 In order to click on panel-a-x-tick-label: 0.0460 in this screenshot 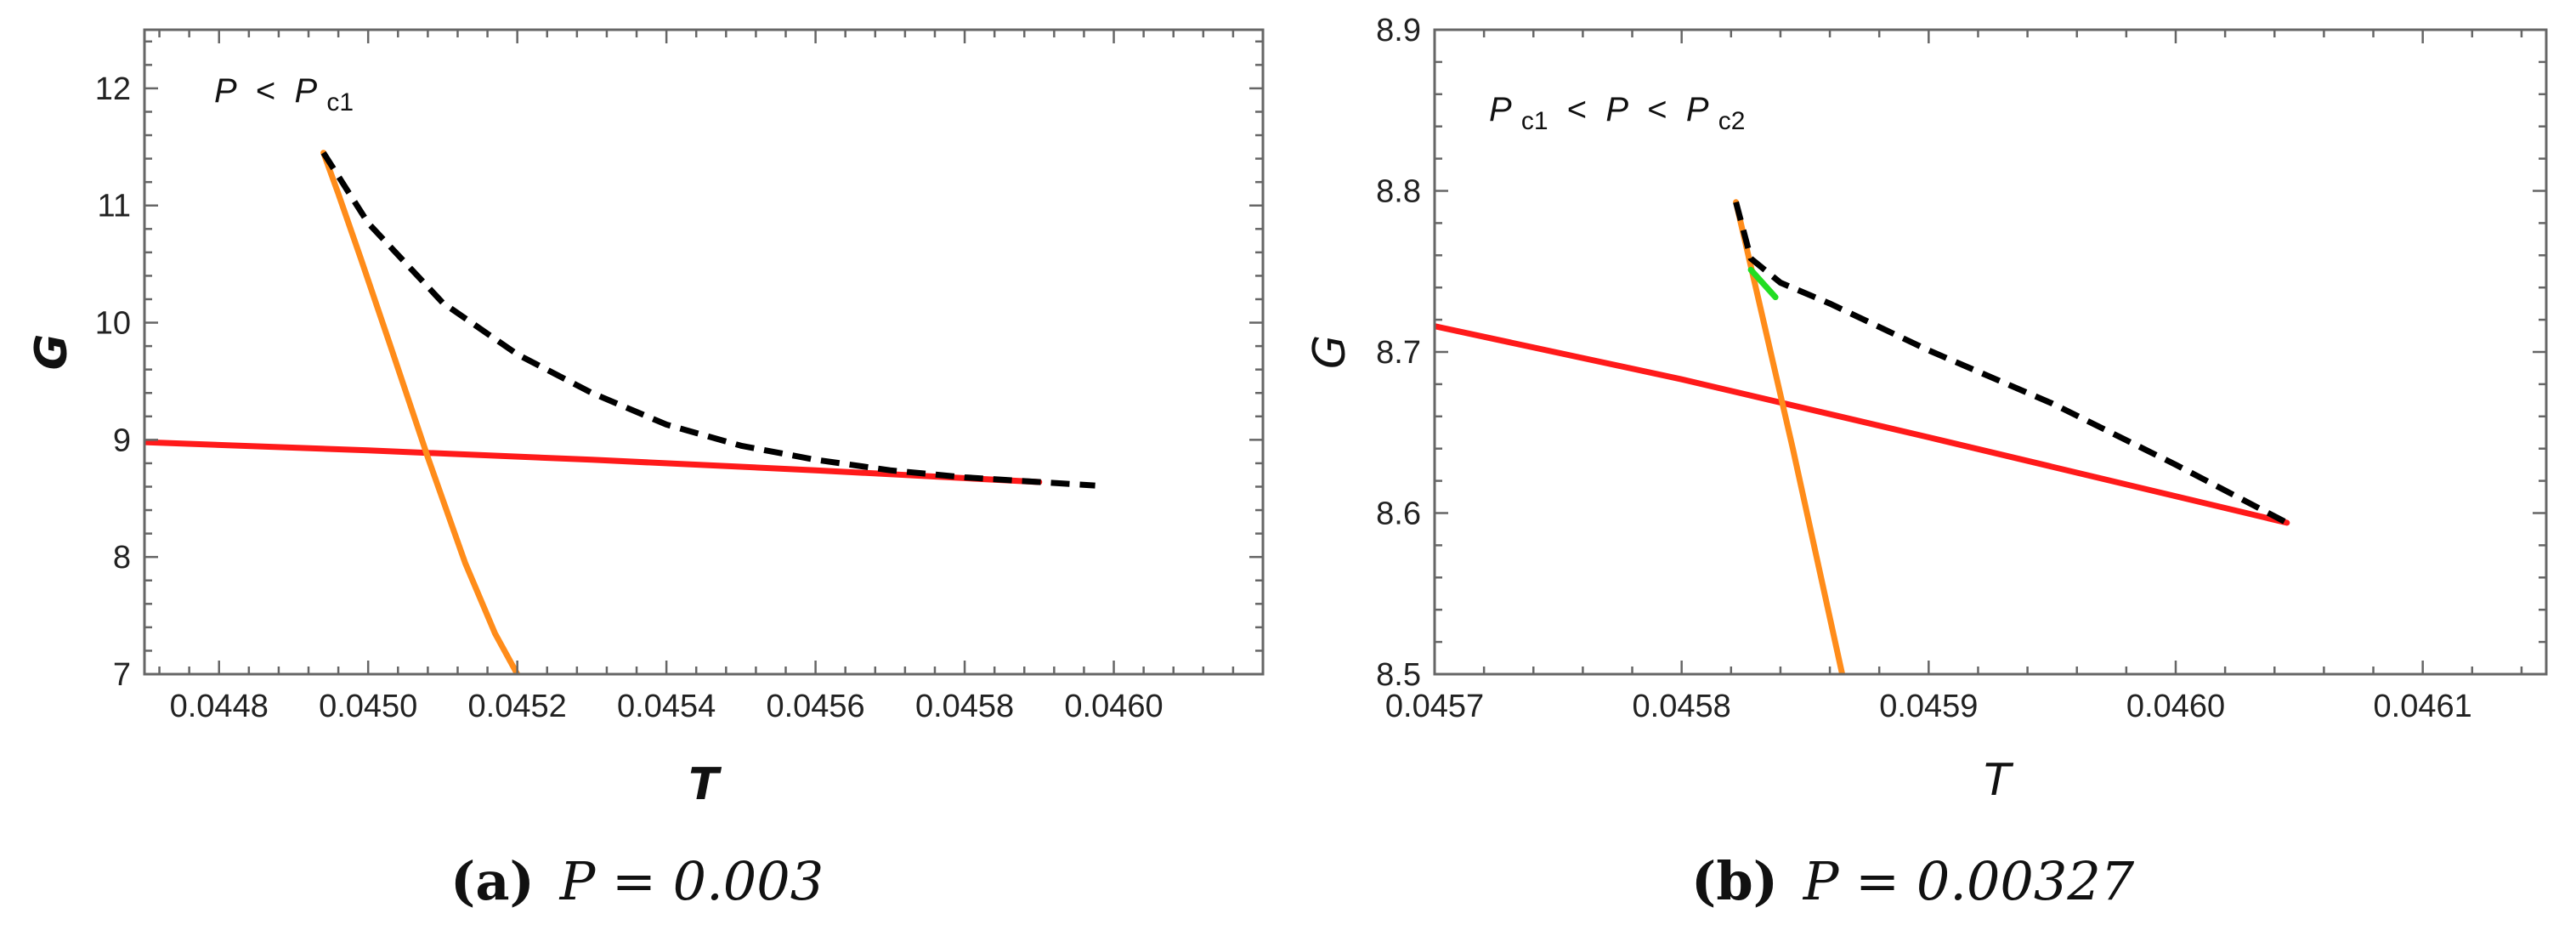, I will do `click(1113, 706)`.